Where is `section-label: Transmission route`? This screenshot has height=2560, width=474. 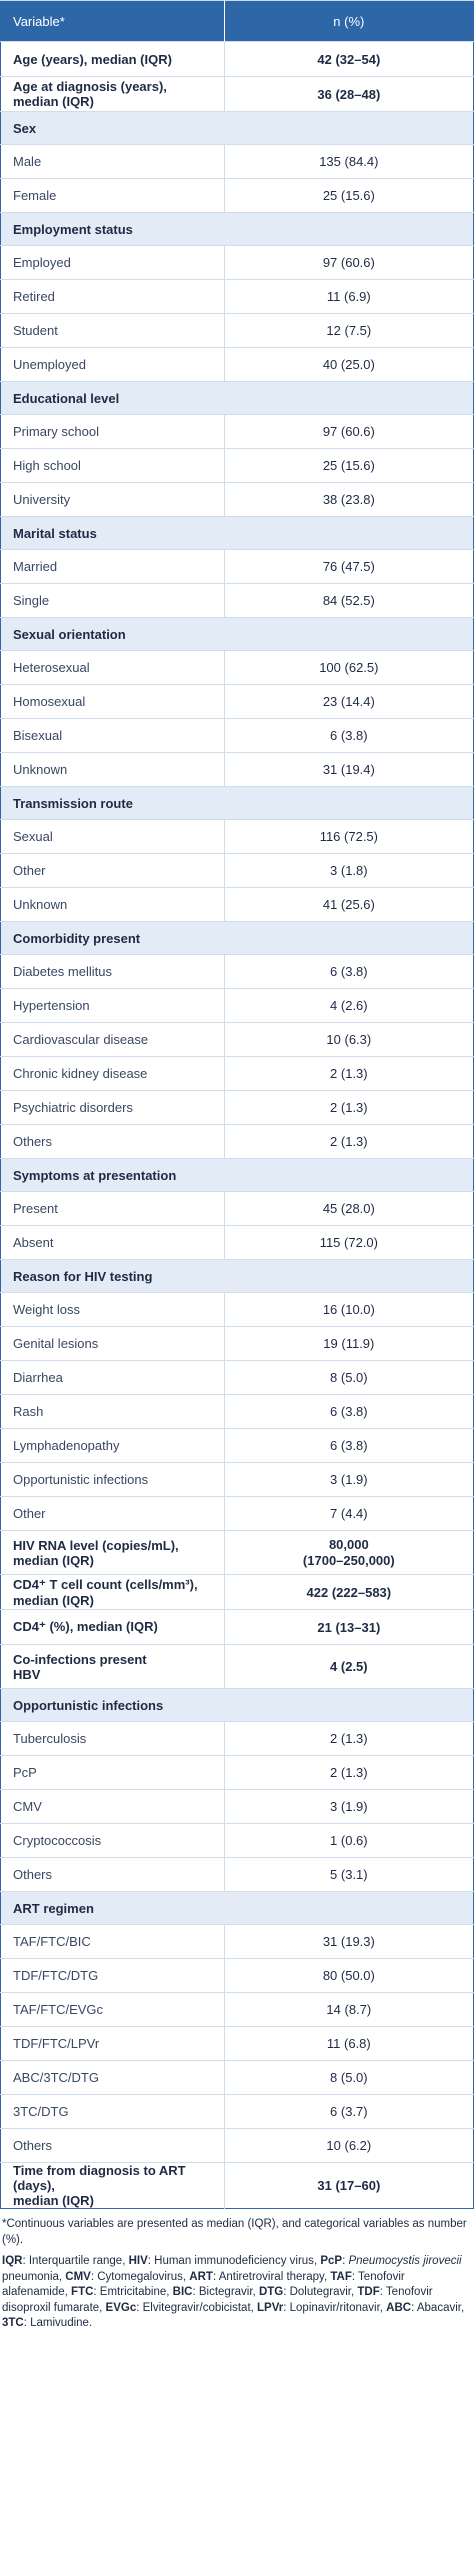
section-label: Transmission route is located at coordinates (237, 803).